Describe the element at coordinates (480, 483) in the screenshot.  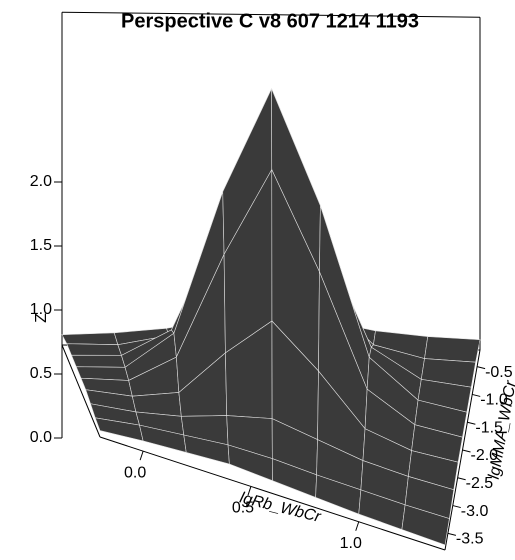
I see `y-tick-label: -2.5` at that location.